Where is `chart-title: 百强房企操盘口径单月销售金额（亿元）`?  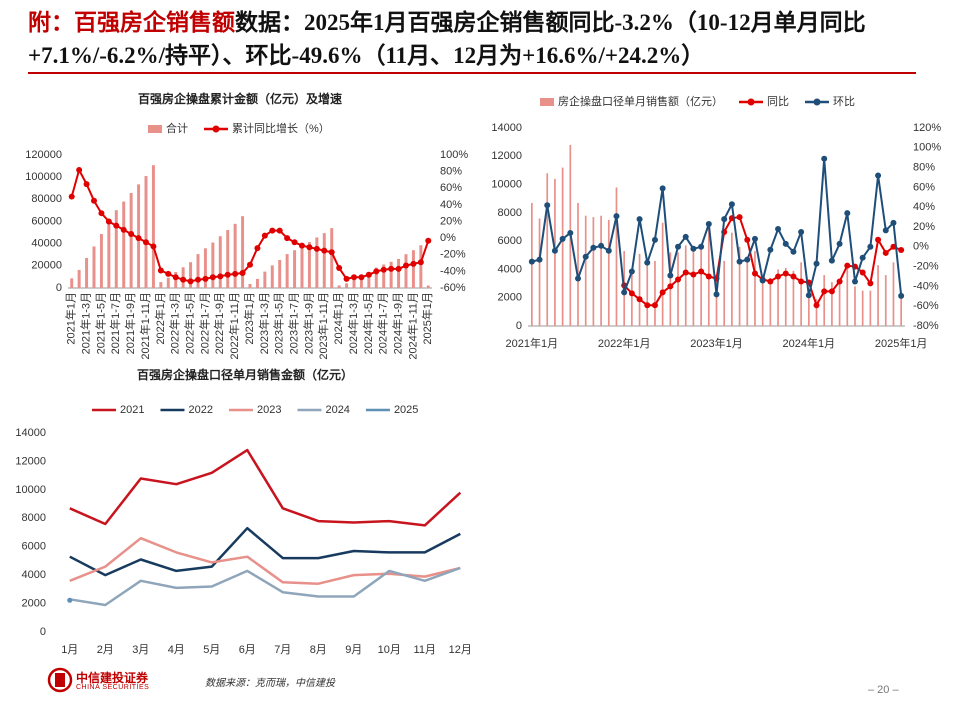
chart-title: 百强房企操盘口径单月销售金额（亿元） is located at coordinates (245, 374).